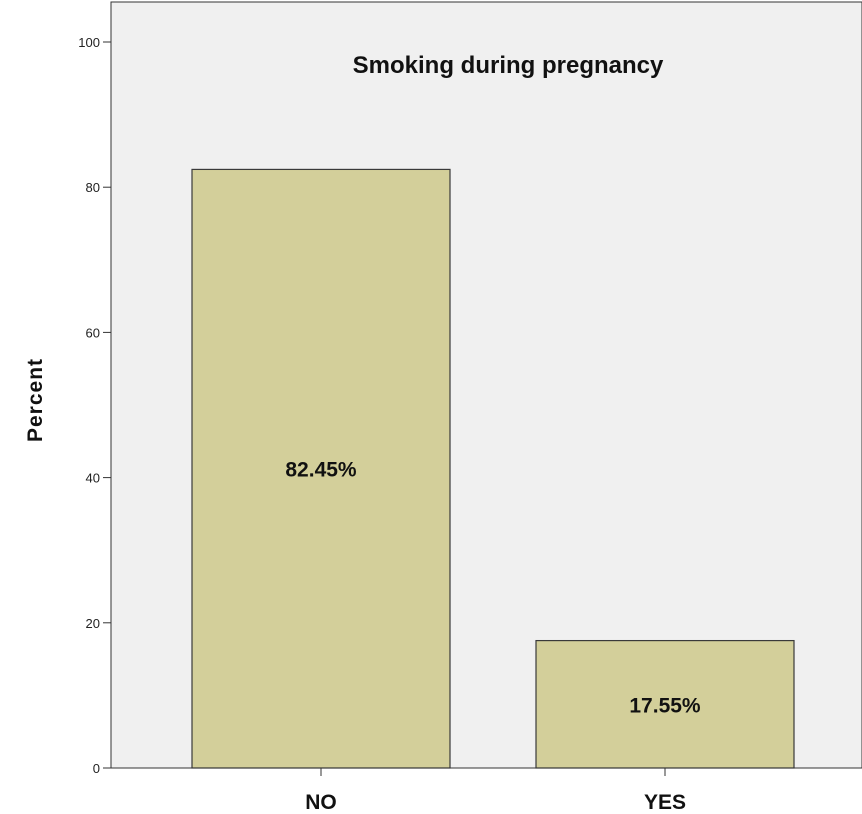 The image size is (862, 814). What do you see at coordinates (93, 332) in the screenshot?
I see `y-tick-label: 60` at bounding box center [93, 332].